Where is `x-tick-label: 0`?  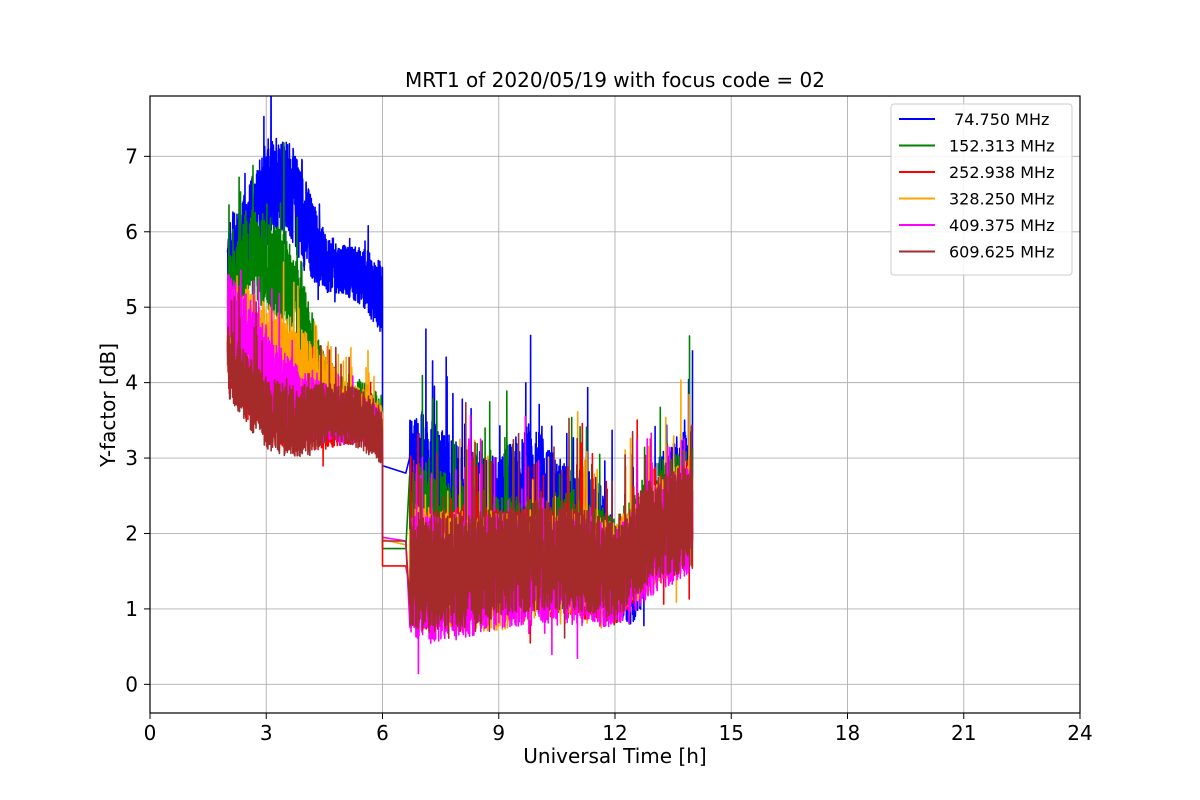 x-tick-label: 0 is located at coordinates (150, 733).